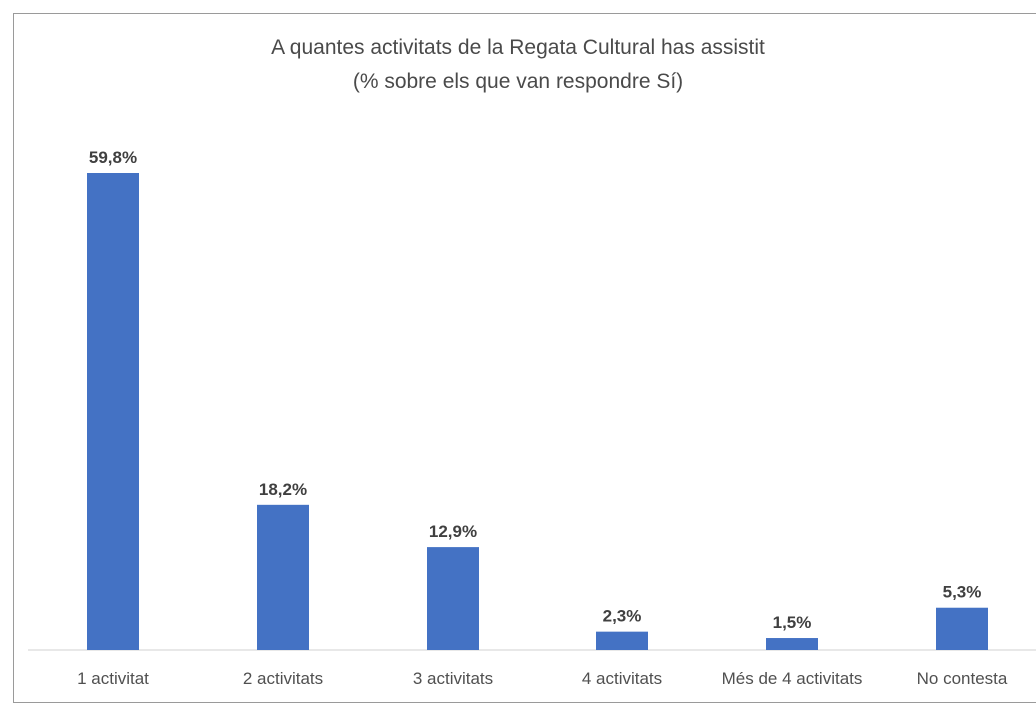  What do you see at coordinates (518, 81) in the screenshot?
I see `chart-subtitle: (% sobre els que van respondre Sí)` at bounding box center [518, 81].